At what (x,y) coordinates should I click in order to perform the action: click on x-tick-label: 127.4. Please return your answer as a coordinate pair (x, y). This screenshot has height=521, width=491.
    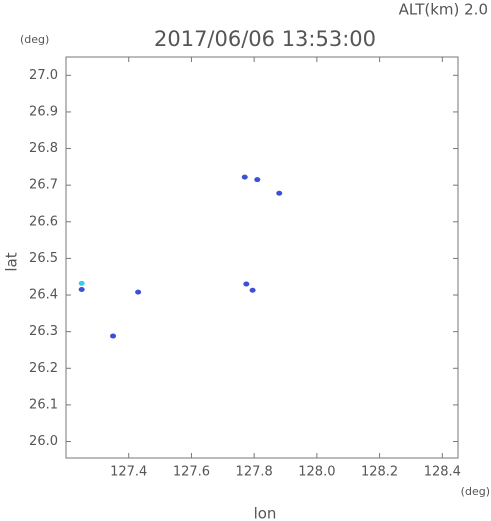
    Looking at the image, I should click on (128, 472).